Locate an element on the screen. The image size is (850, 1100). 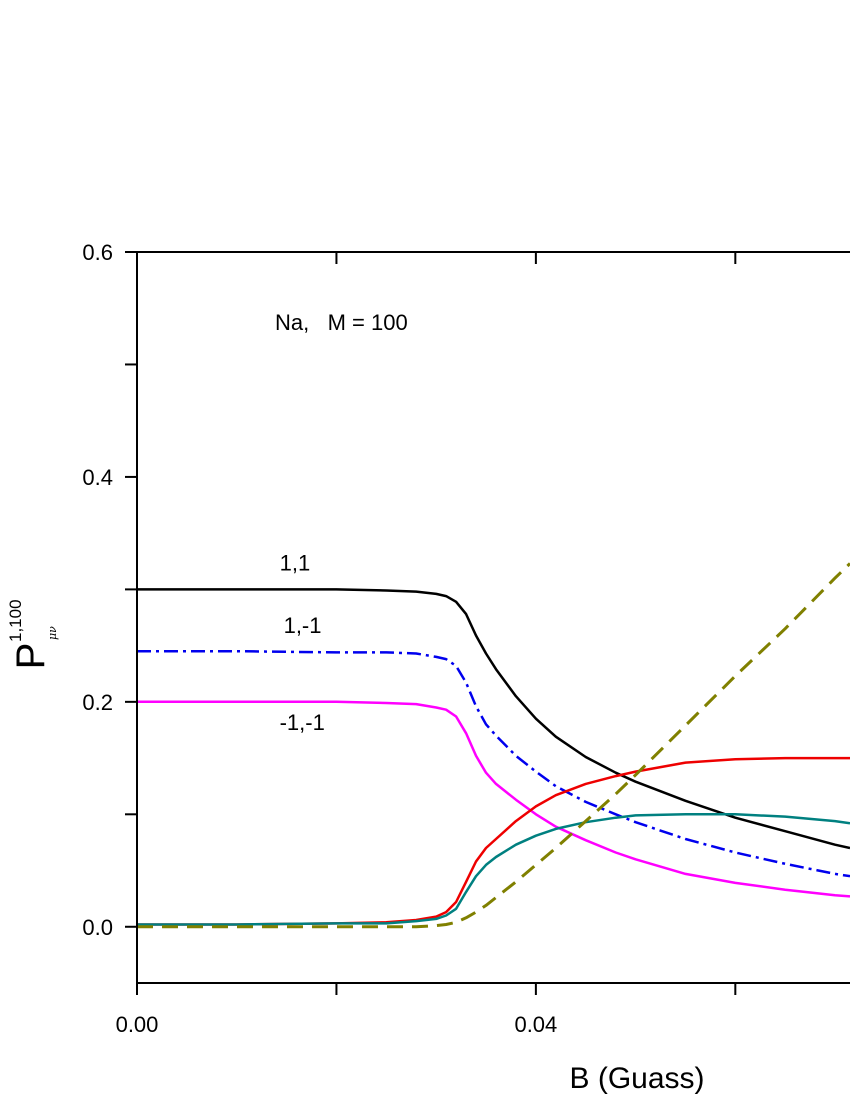
y-axis-label-main: P is located at coordinates (31, 656).